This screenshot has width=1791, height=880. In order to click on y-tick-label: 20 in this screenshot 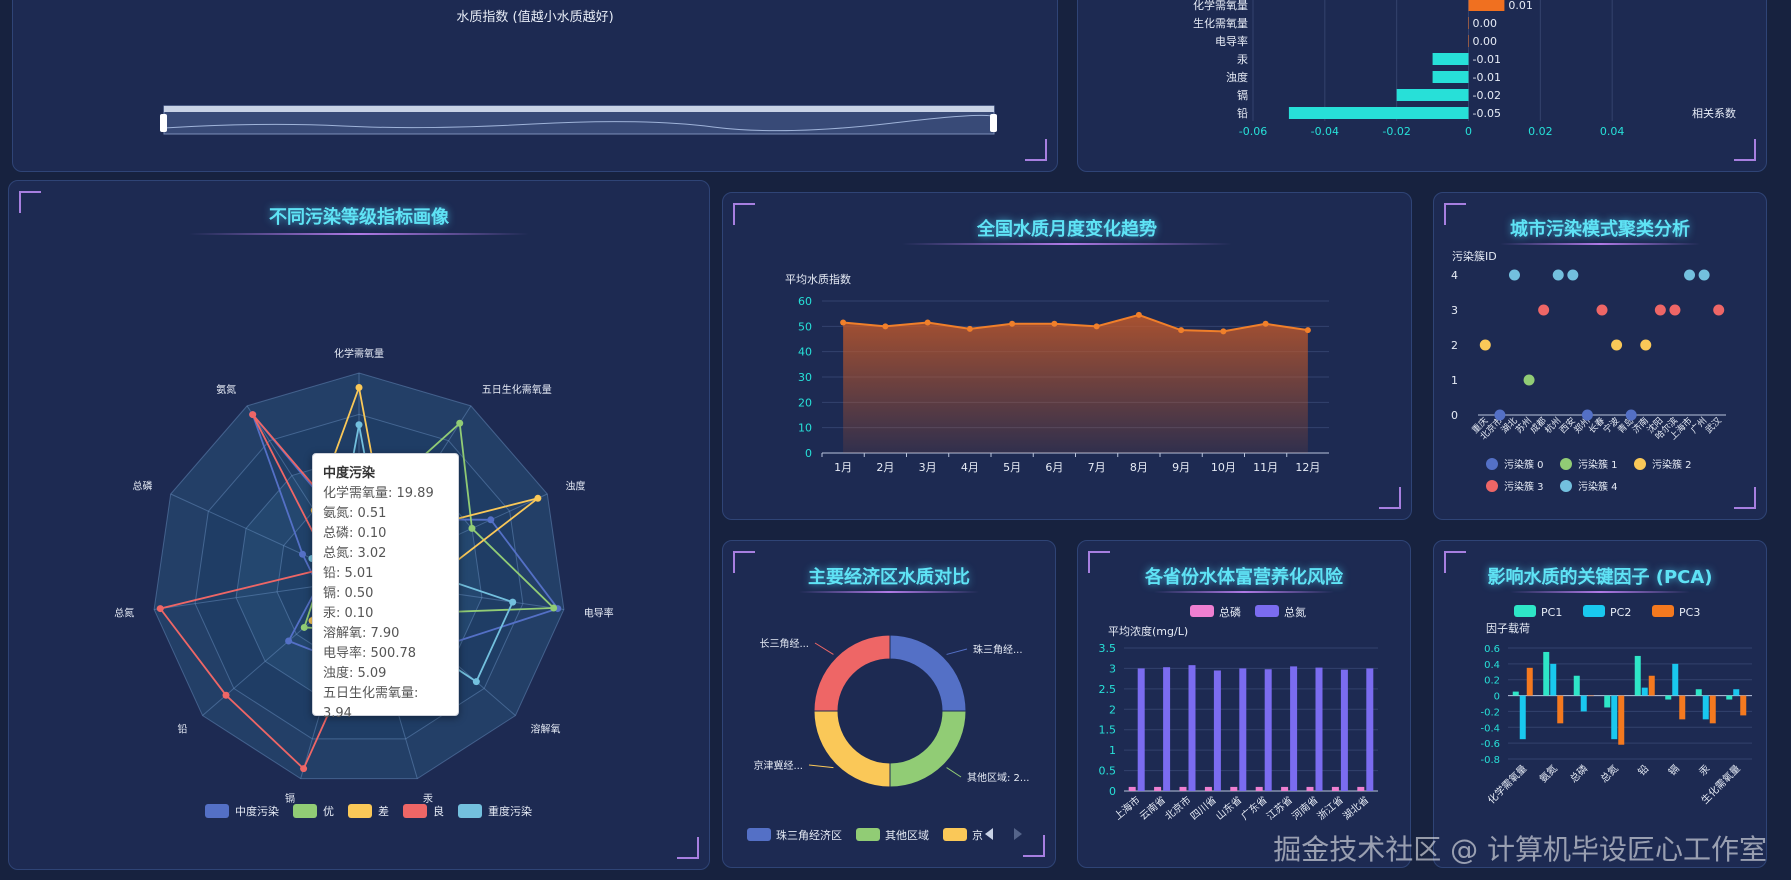, I will do `click(805, 402)`.